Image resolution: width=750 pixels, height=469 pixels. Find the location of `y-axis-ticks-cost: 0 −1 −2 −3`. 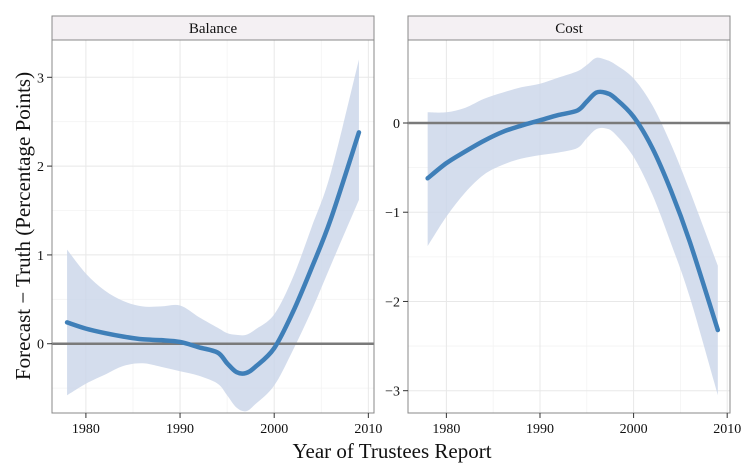

y-axis-ticks-cost: 0 −1 −2 −3 is located at coordinates (396, 258).